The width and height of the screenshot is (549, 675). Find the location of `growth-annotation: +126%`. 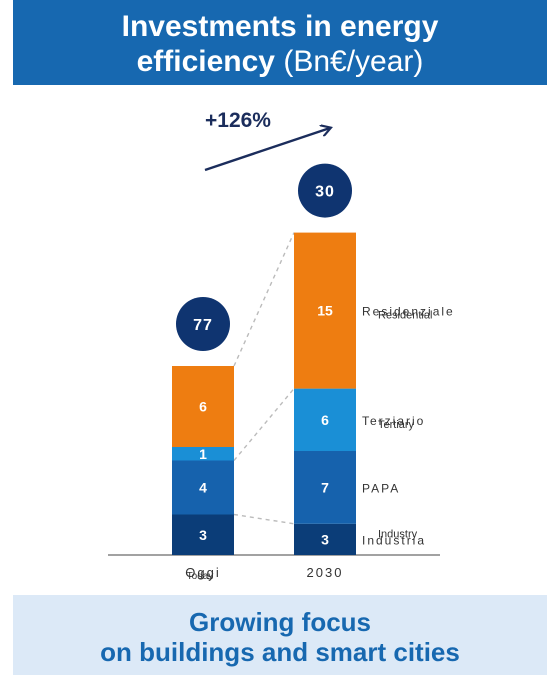

growth-annotation: +126% is located at coordinates (267, 140).